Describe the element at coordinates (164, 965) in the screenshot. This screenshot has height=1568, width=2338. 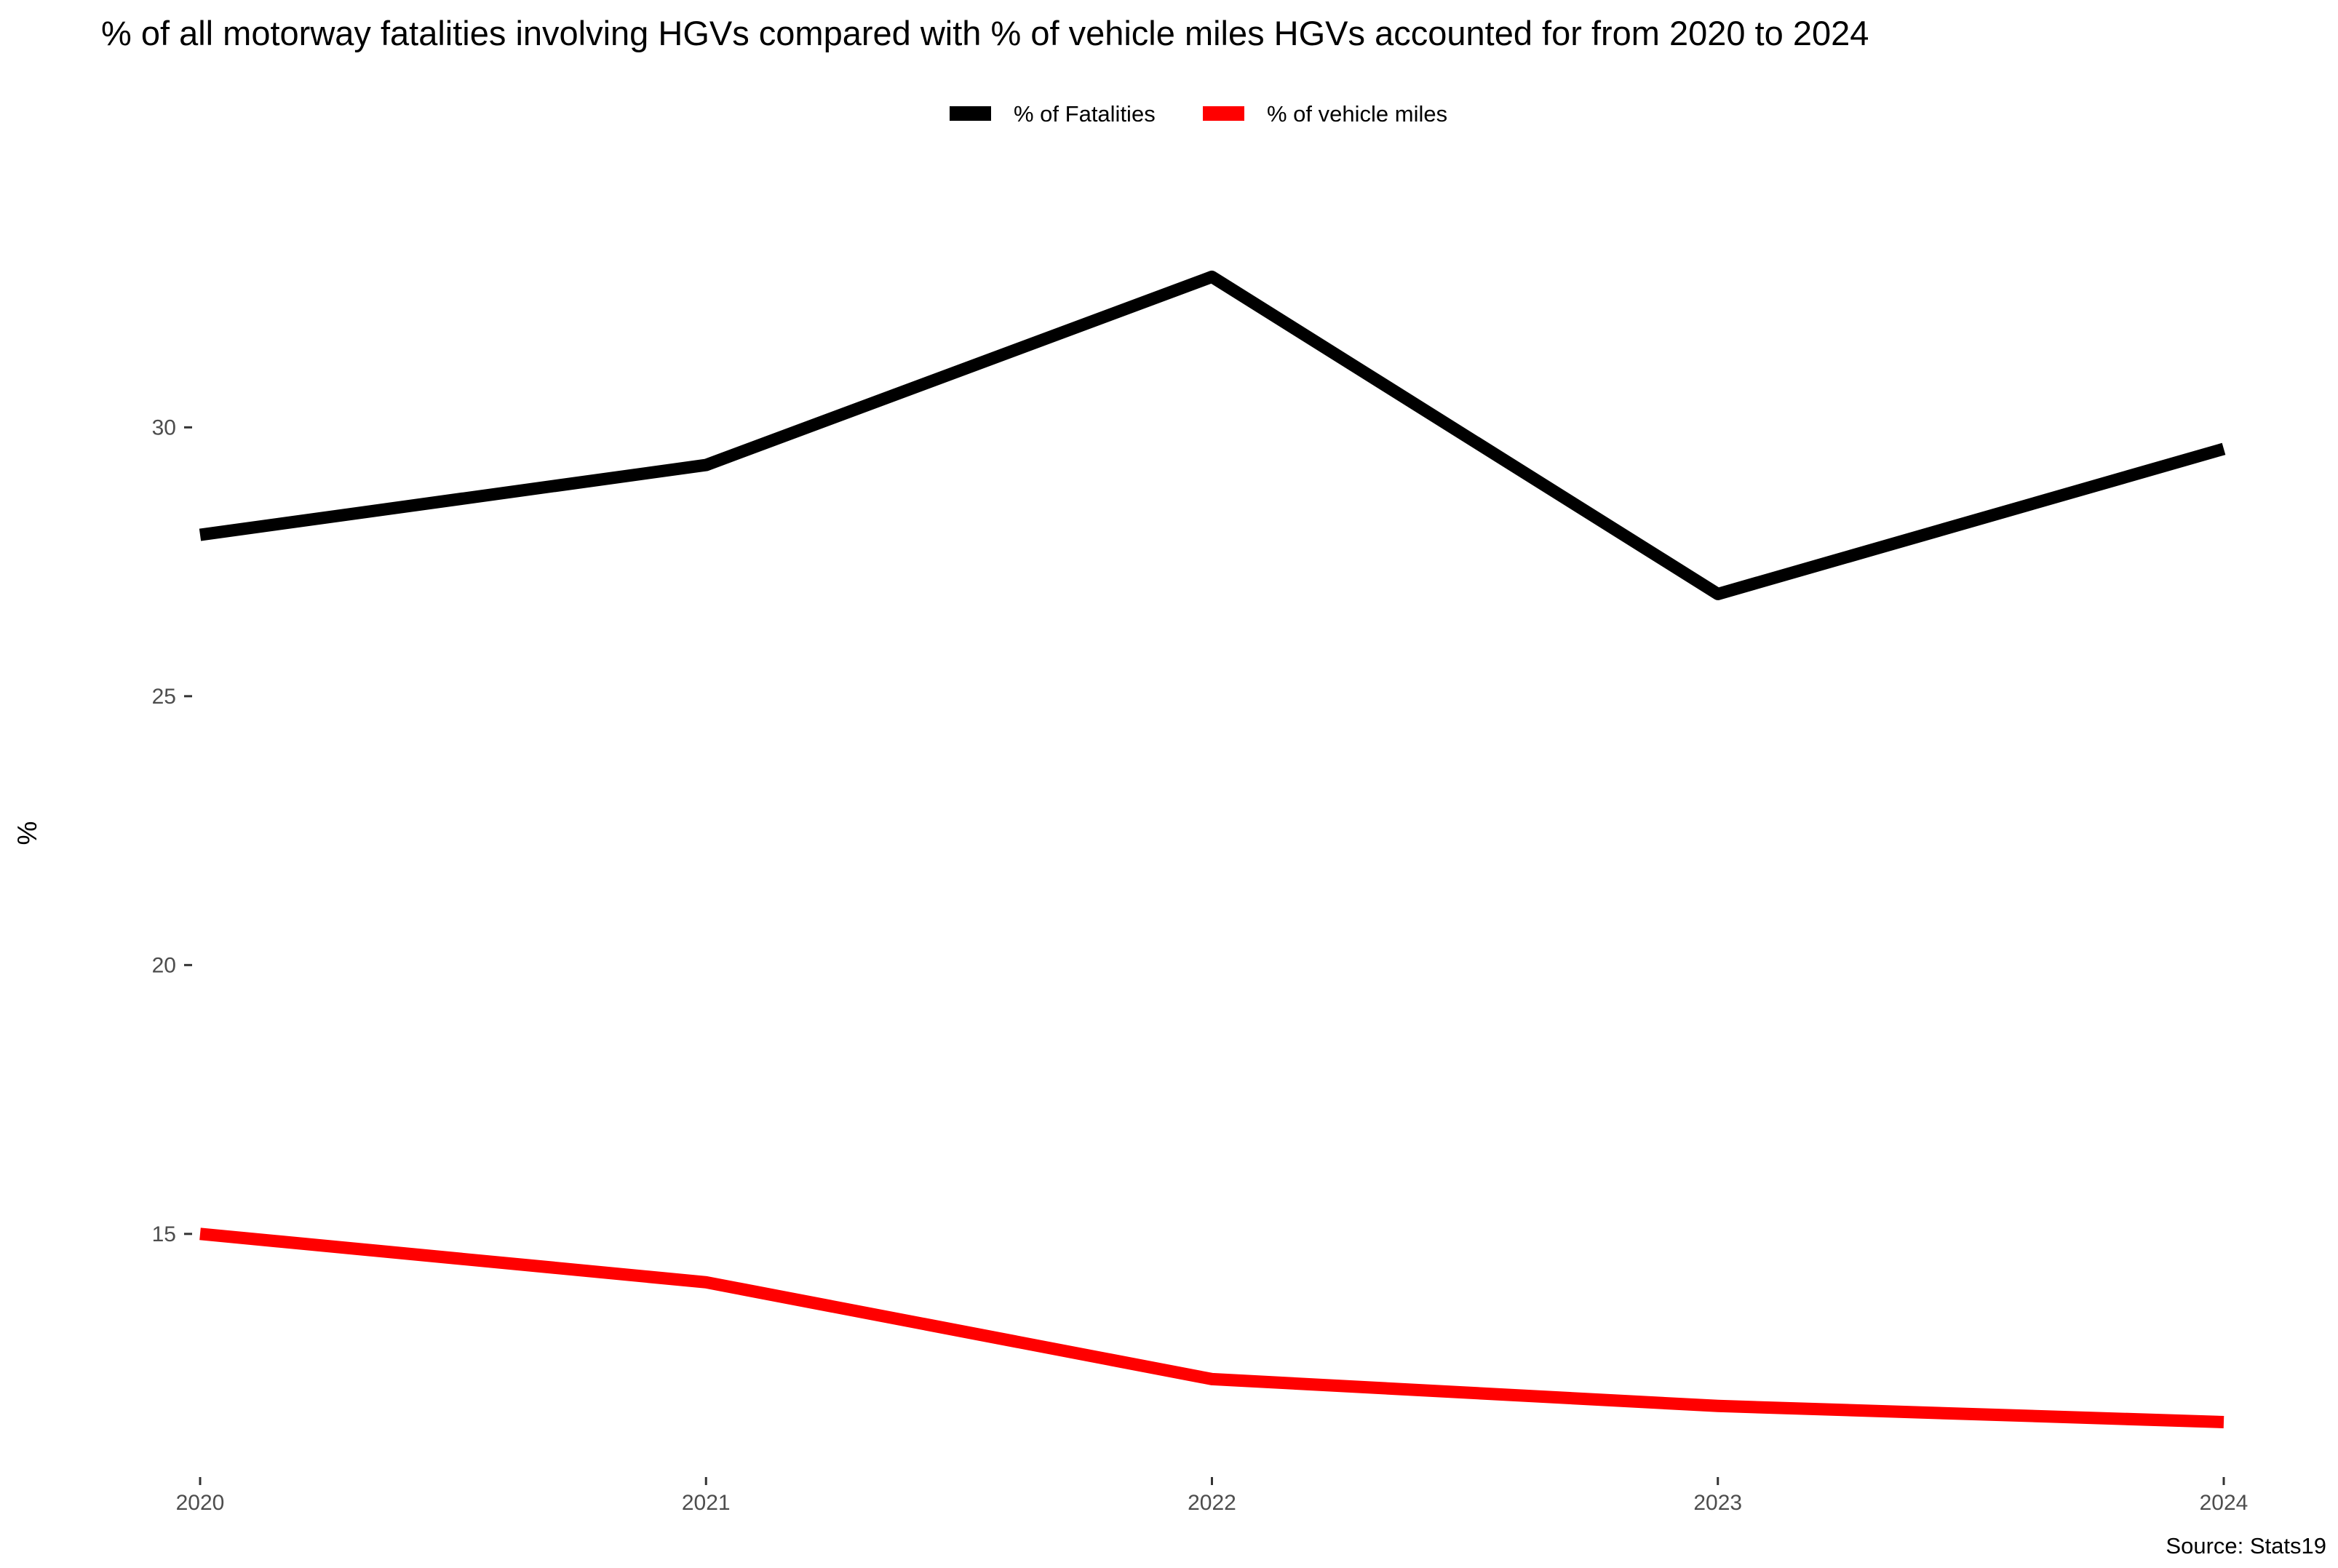
I see `y-tick-label: 20` at that location.